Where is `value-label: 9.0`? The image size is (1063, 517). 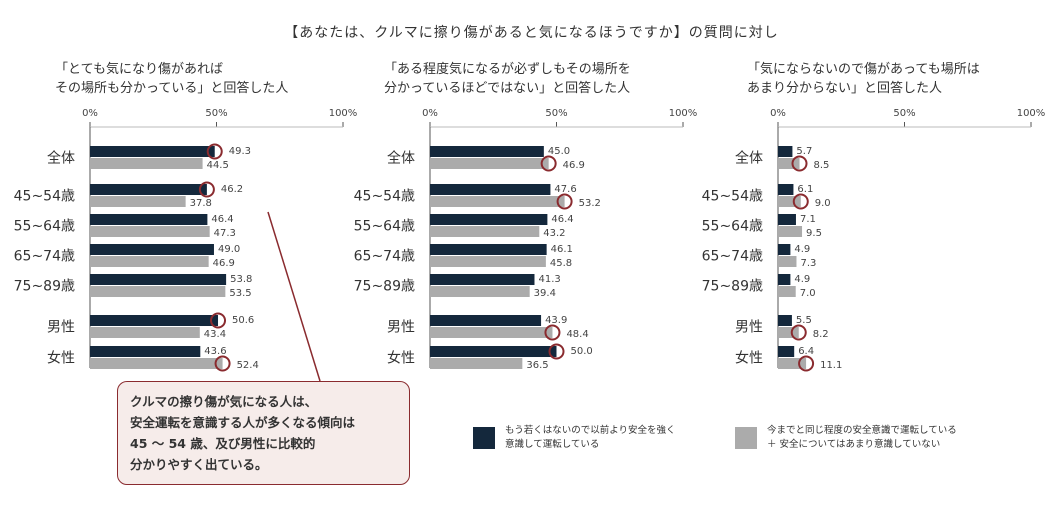 value-label: 9.0 is located at coordinates (823, 203).